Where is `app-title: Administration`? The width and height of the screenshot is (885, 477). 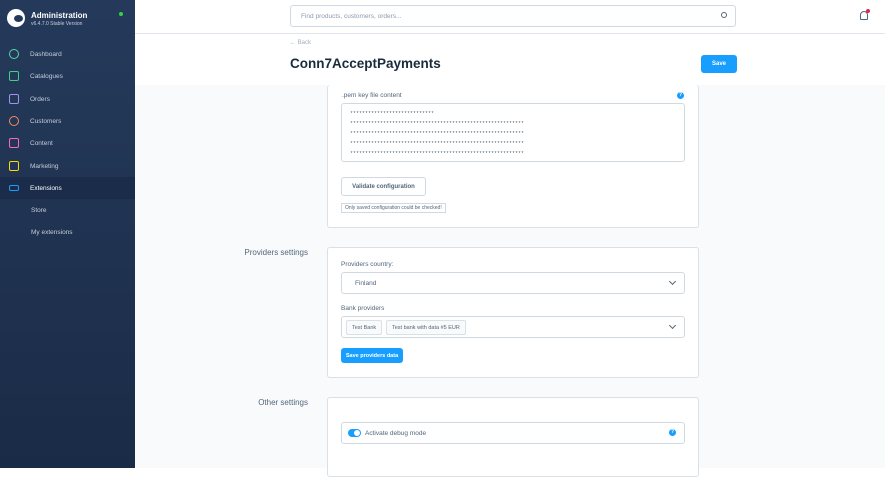 app-title: Administration is located at coordinates (59, 15).